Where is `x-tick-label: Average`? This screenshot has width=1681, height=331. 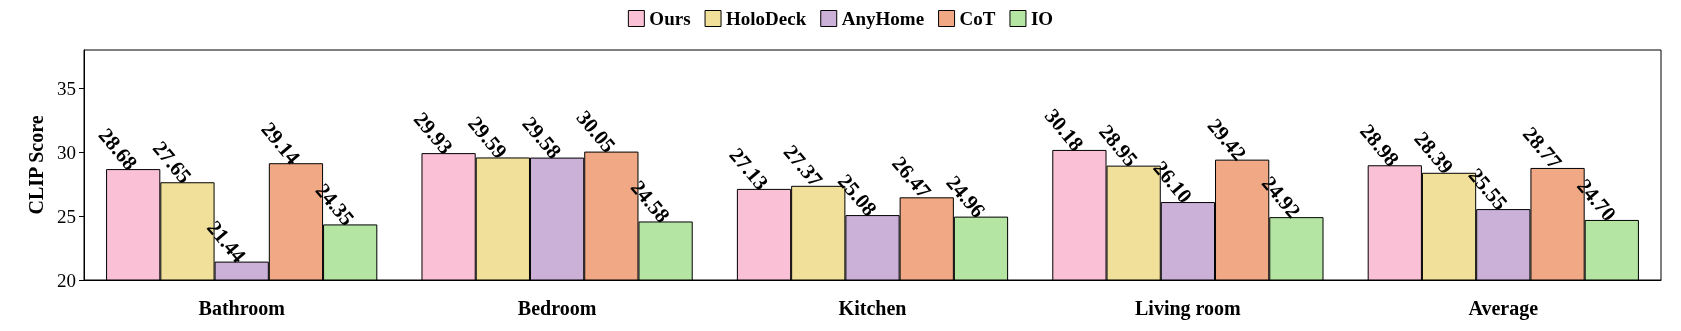
x-tick-label: Average is located at coordinates (1503, 308).